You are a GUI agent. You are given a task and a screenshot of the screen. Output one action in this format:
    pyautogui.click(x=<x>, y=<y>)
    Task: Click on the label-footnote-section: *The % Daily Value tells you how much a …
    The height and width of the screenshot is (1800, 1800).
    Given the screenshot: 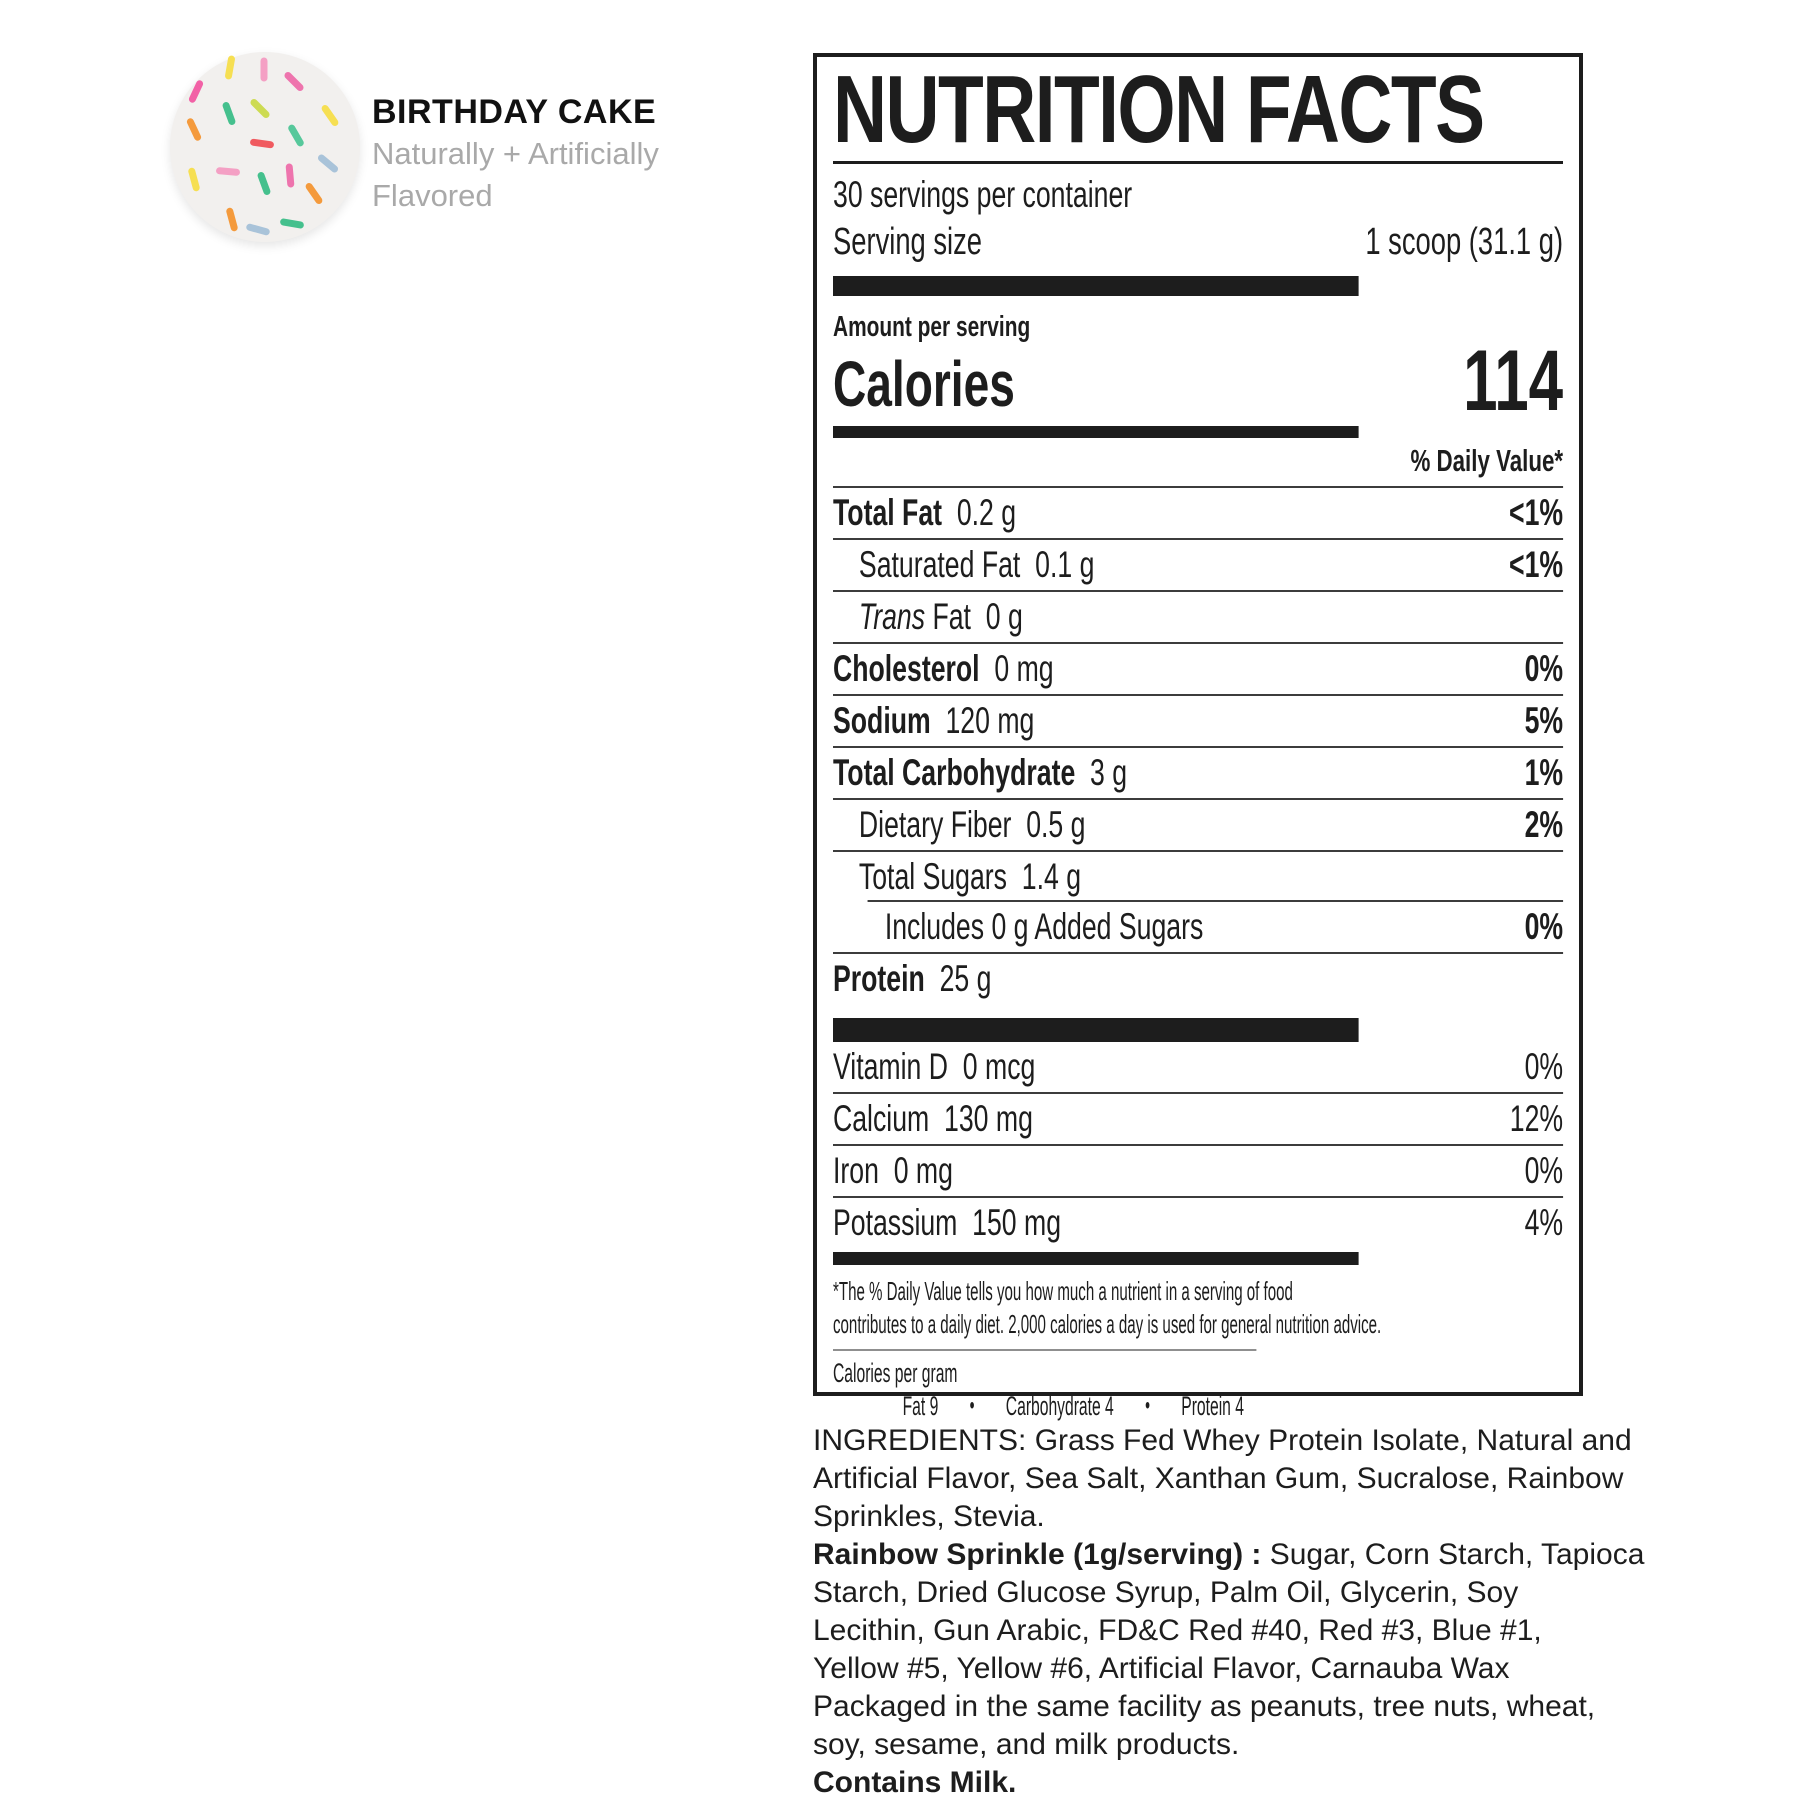 What is the action you would take?
    pyautogui.click(x=1198, y=1349)
    